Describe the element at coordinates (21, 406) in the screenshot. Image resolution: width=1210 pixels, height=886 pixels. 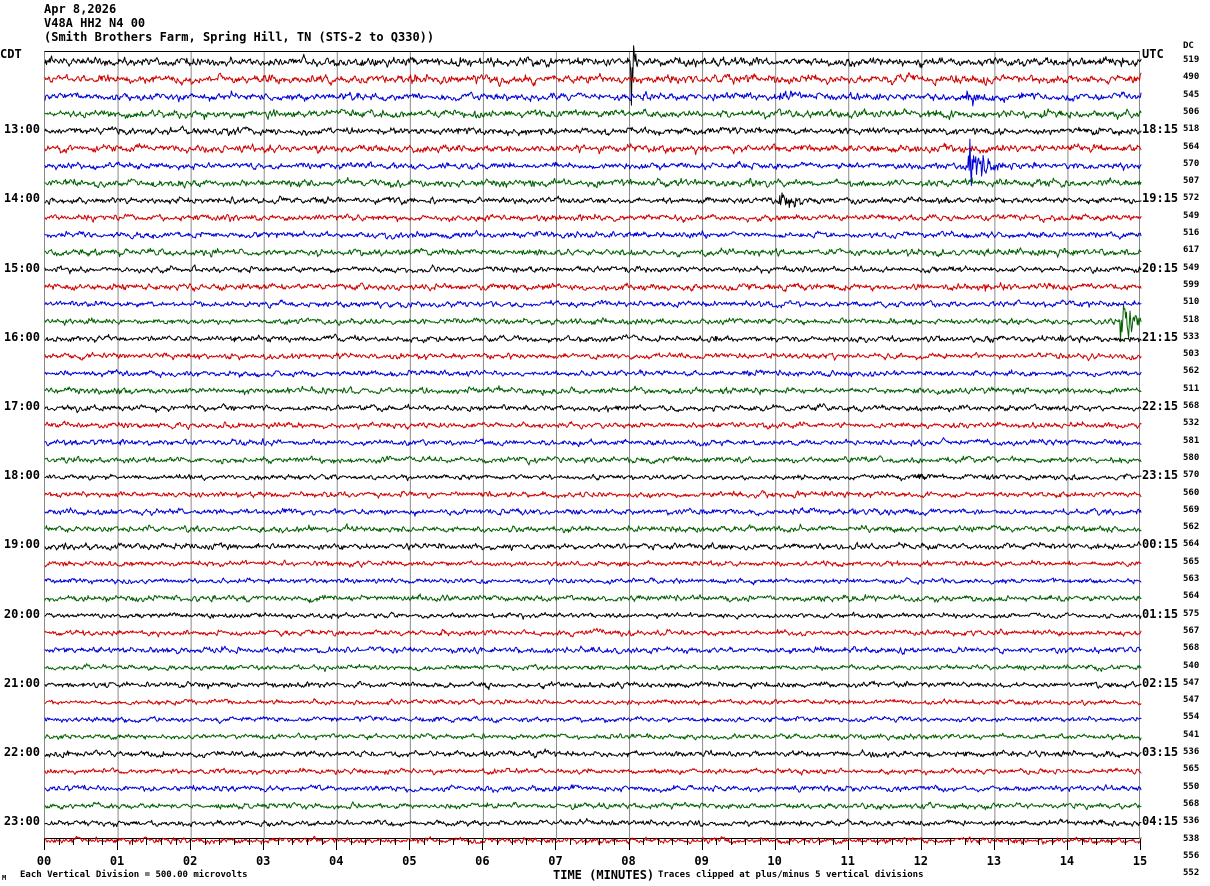
I see `left-time-label: 17:00` at that location.